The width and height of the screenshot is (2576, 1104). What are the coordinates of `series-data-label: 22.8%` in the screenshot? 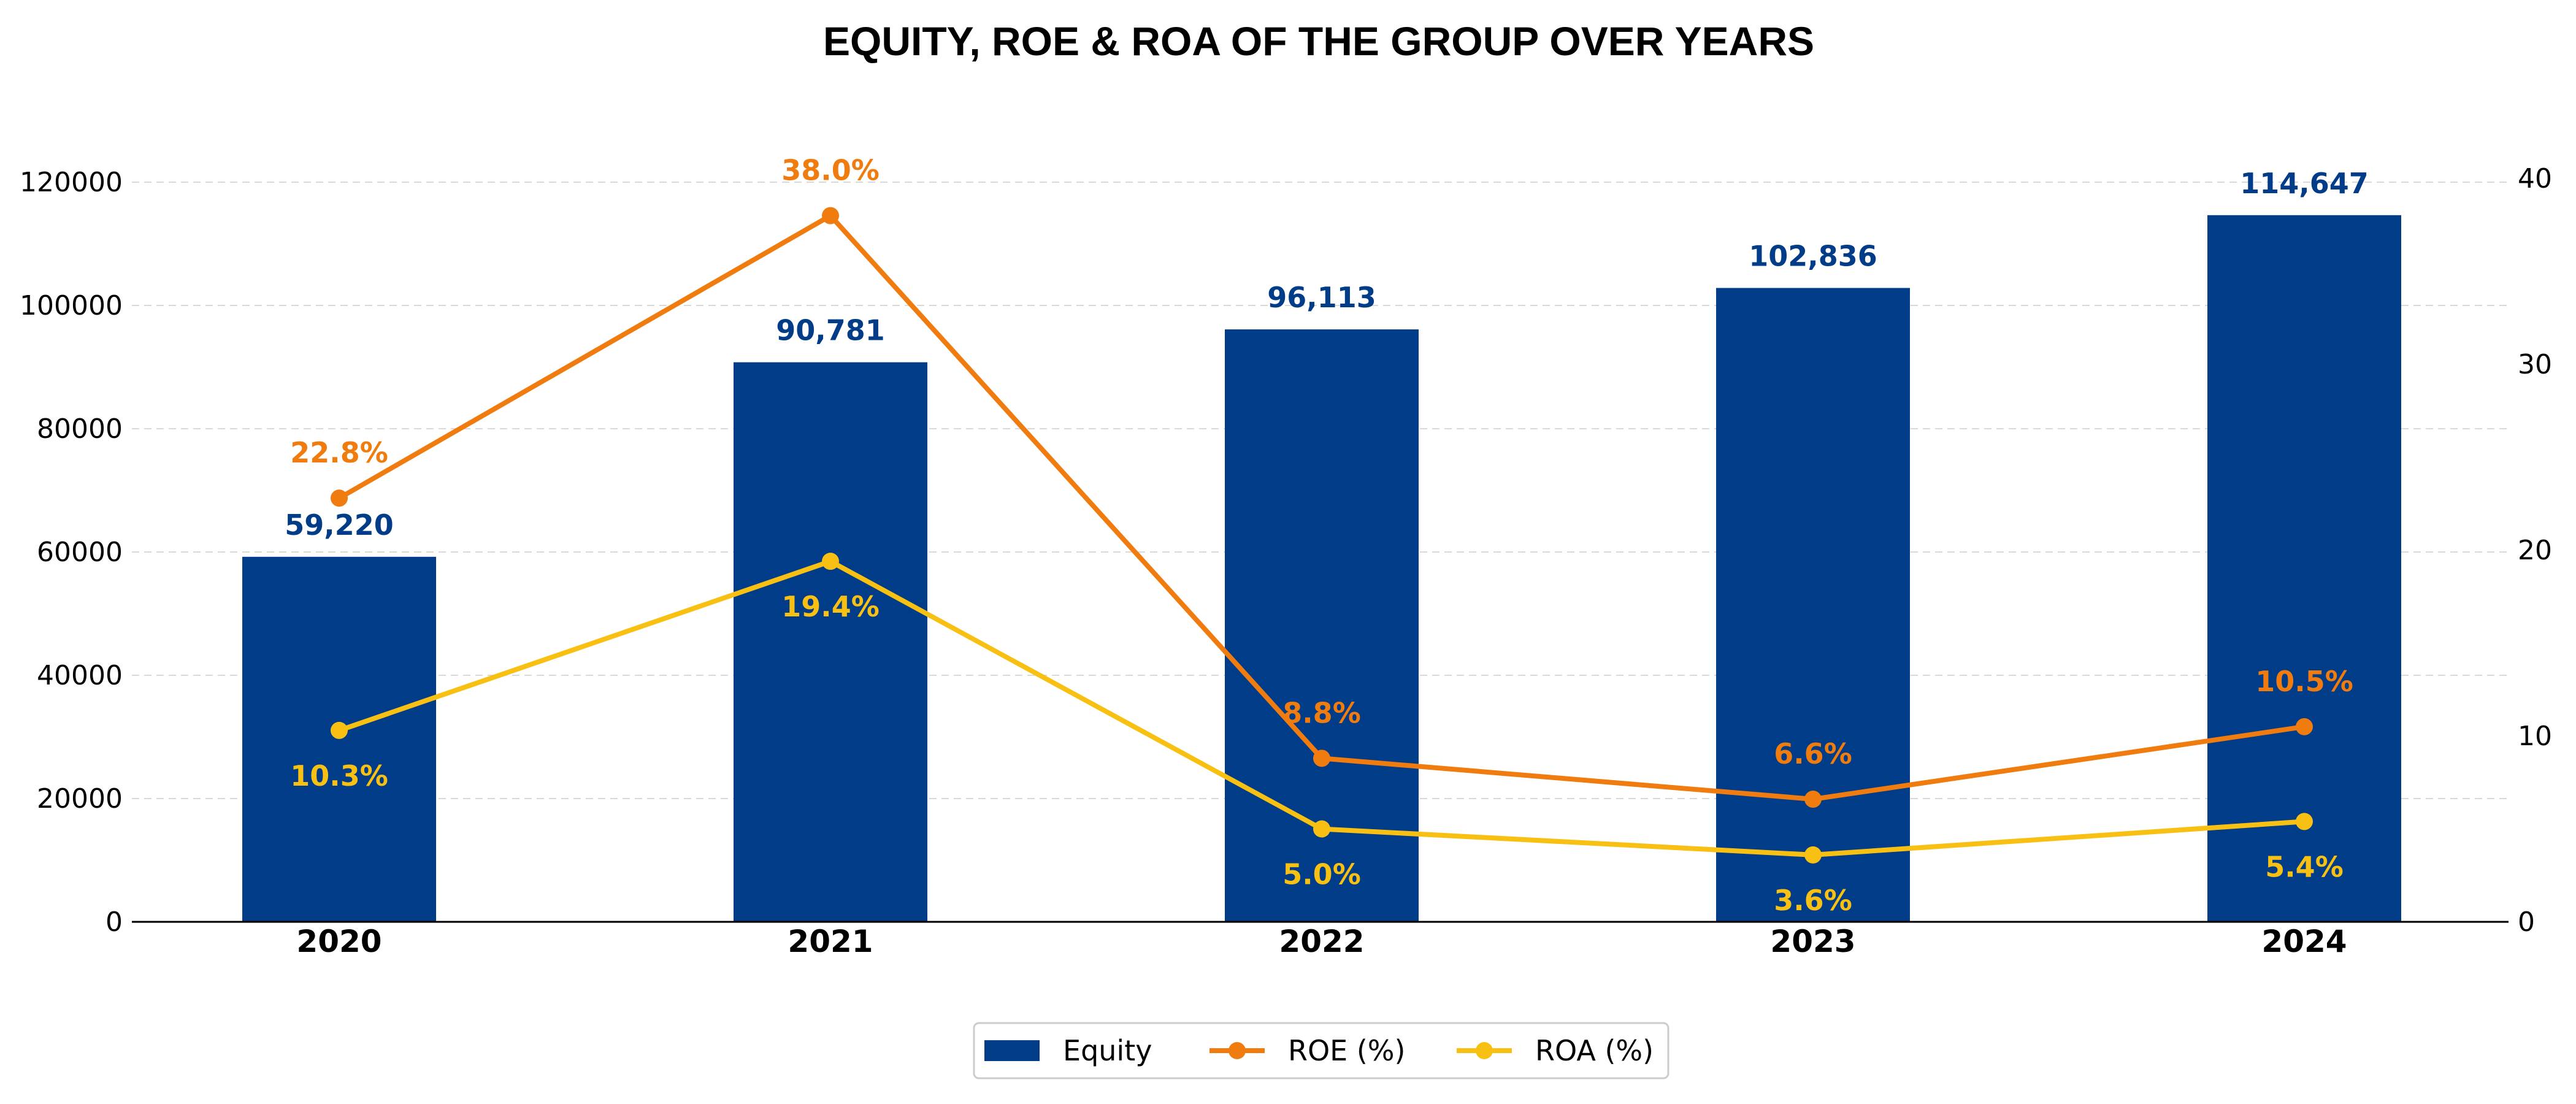 It's located at (339, 452).